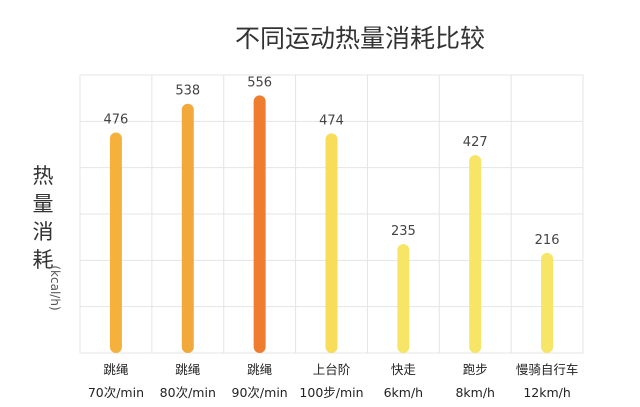 Image resolution: width=640 pixels, height=407 pixels. Describe the element at coordinates (43, 232) in the screenshot. I see `y-axis-label-char: 消` at that location.